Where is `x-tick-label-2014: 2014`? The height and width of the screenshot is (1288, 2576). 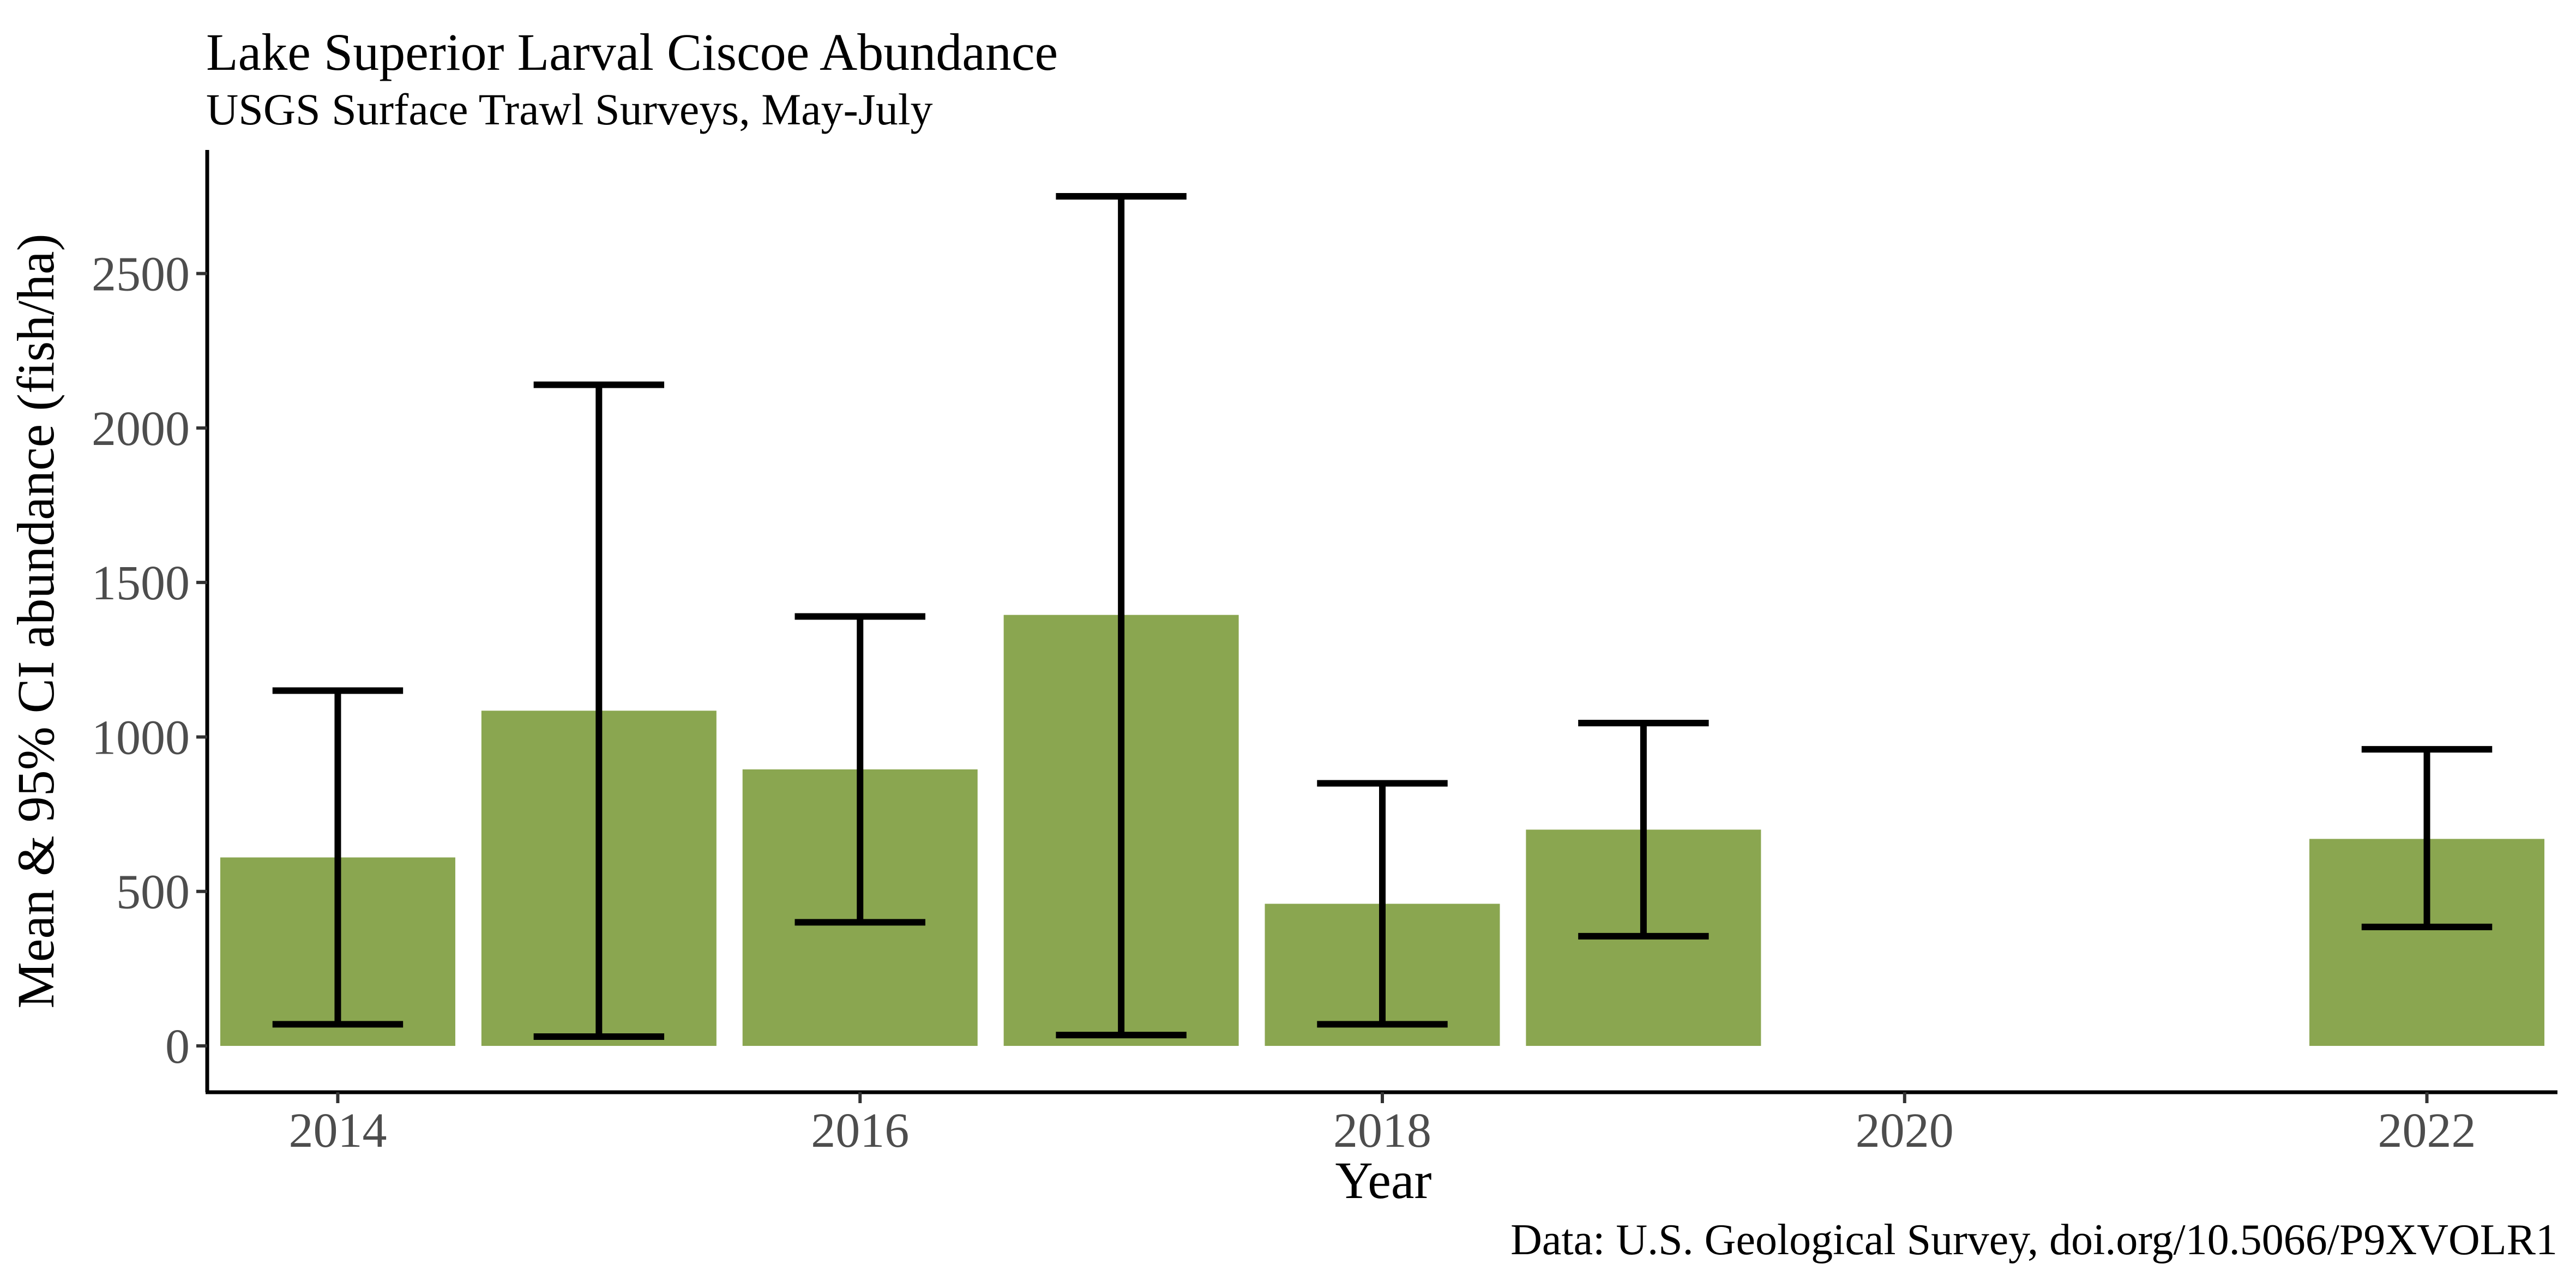 x-tick-label-2014: 2014 is located at coordinates (337, 1131).